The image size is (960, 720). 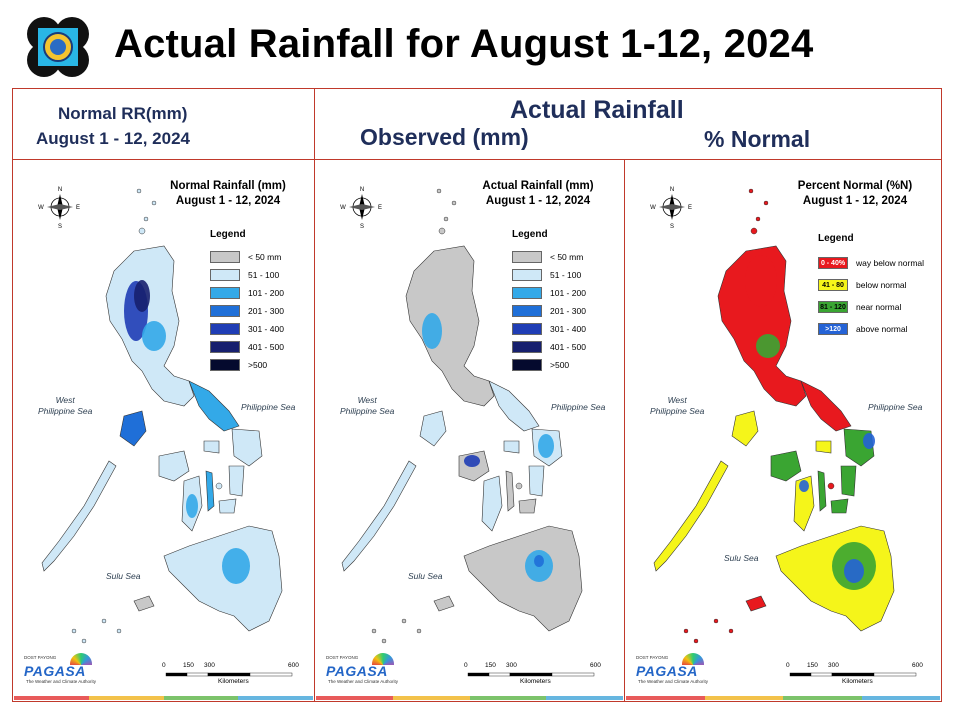 I want to click on sea-label-west-line: Philippine Sea, so click(x=367, y=411).